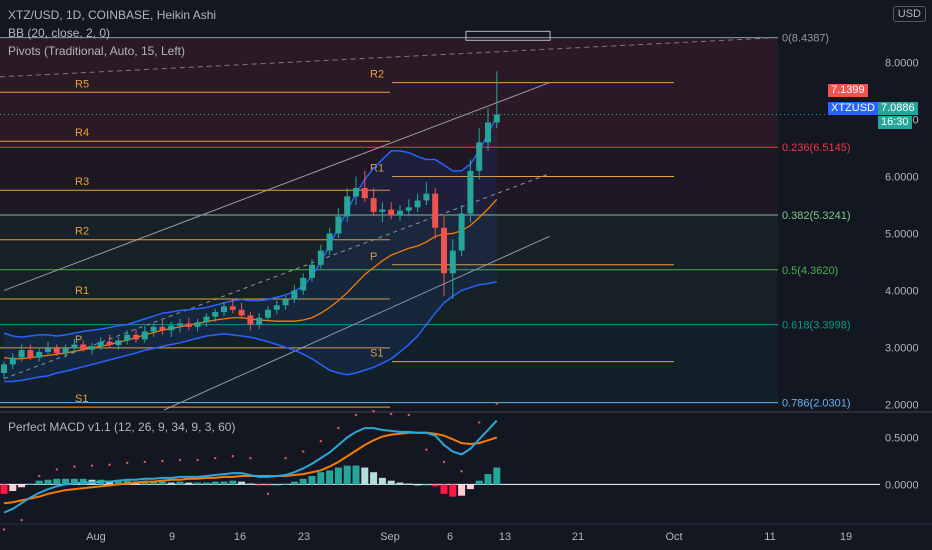 The width and height of the screenshot is (932, 550). Describe the element at coordinates (902, 234) in the screenshot. I see `price-tick-label: 5.0000` at that location.